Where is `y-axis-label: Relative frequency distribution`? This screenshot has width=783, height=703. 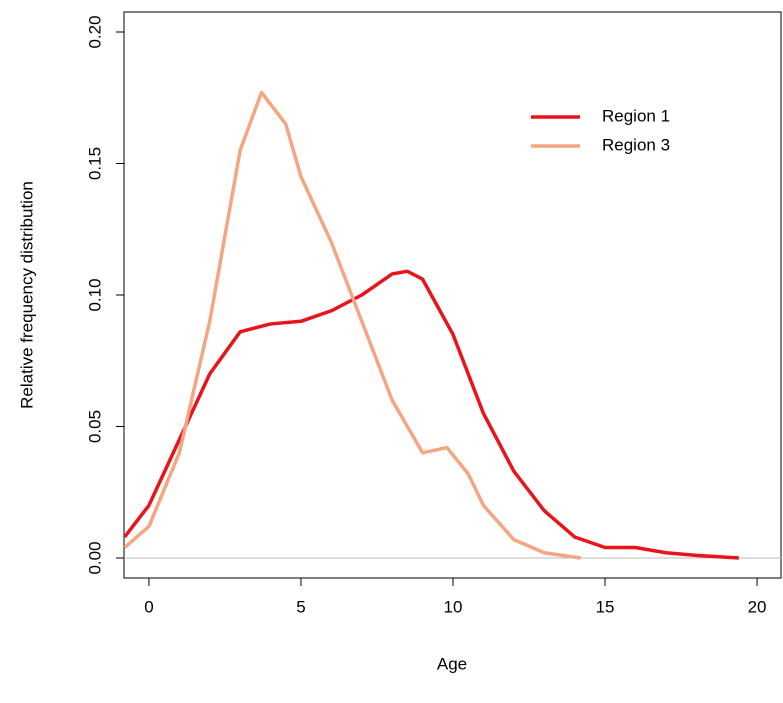
y-axis-label: Relative frequency distribution is located at coordinates (26, 295).